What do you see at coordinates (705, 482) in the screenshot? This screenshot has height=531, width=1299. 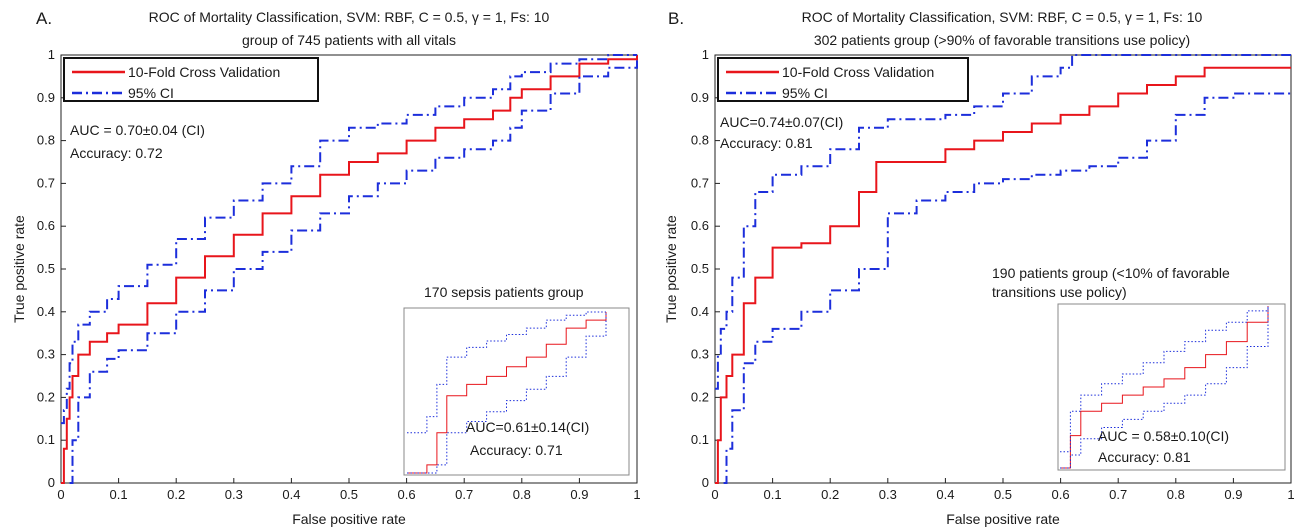 I see `b-y-tick-label: 0` at bounding box center [705, 482].